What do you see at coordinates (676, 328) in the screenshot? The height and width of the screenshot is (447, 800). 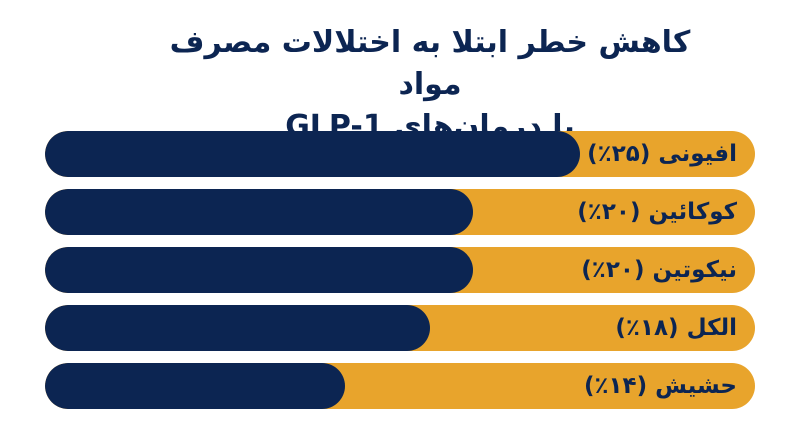 I see `bar-label-4: الکل (۱۸٪)` at bounding box center [676, 328].